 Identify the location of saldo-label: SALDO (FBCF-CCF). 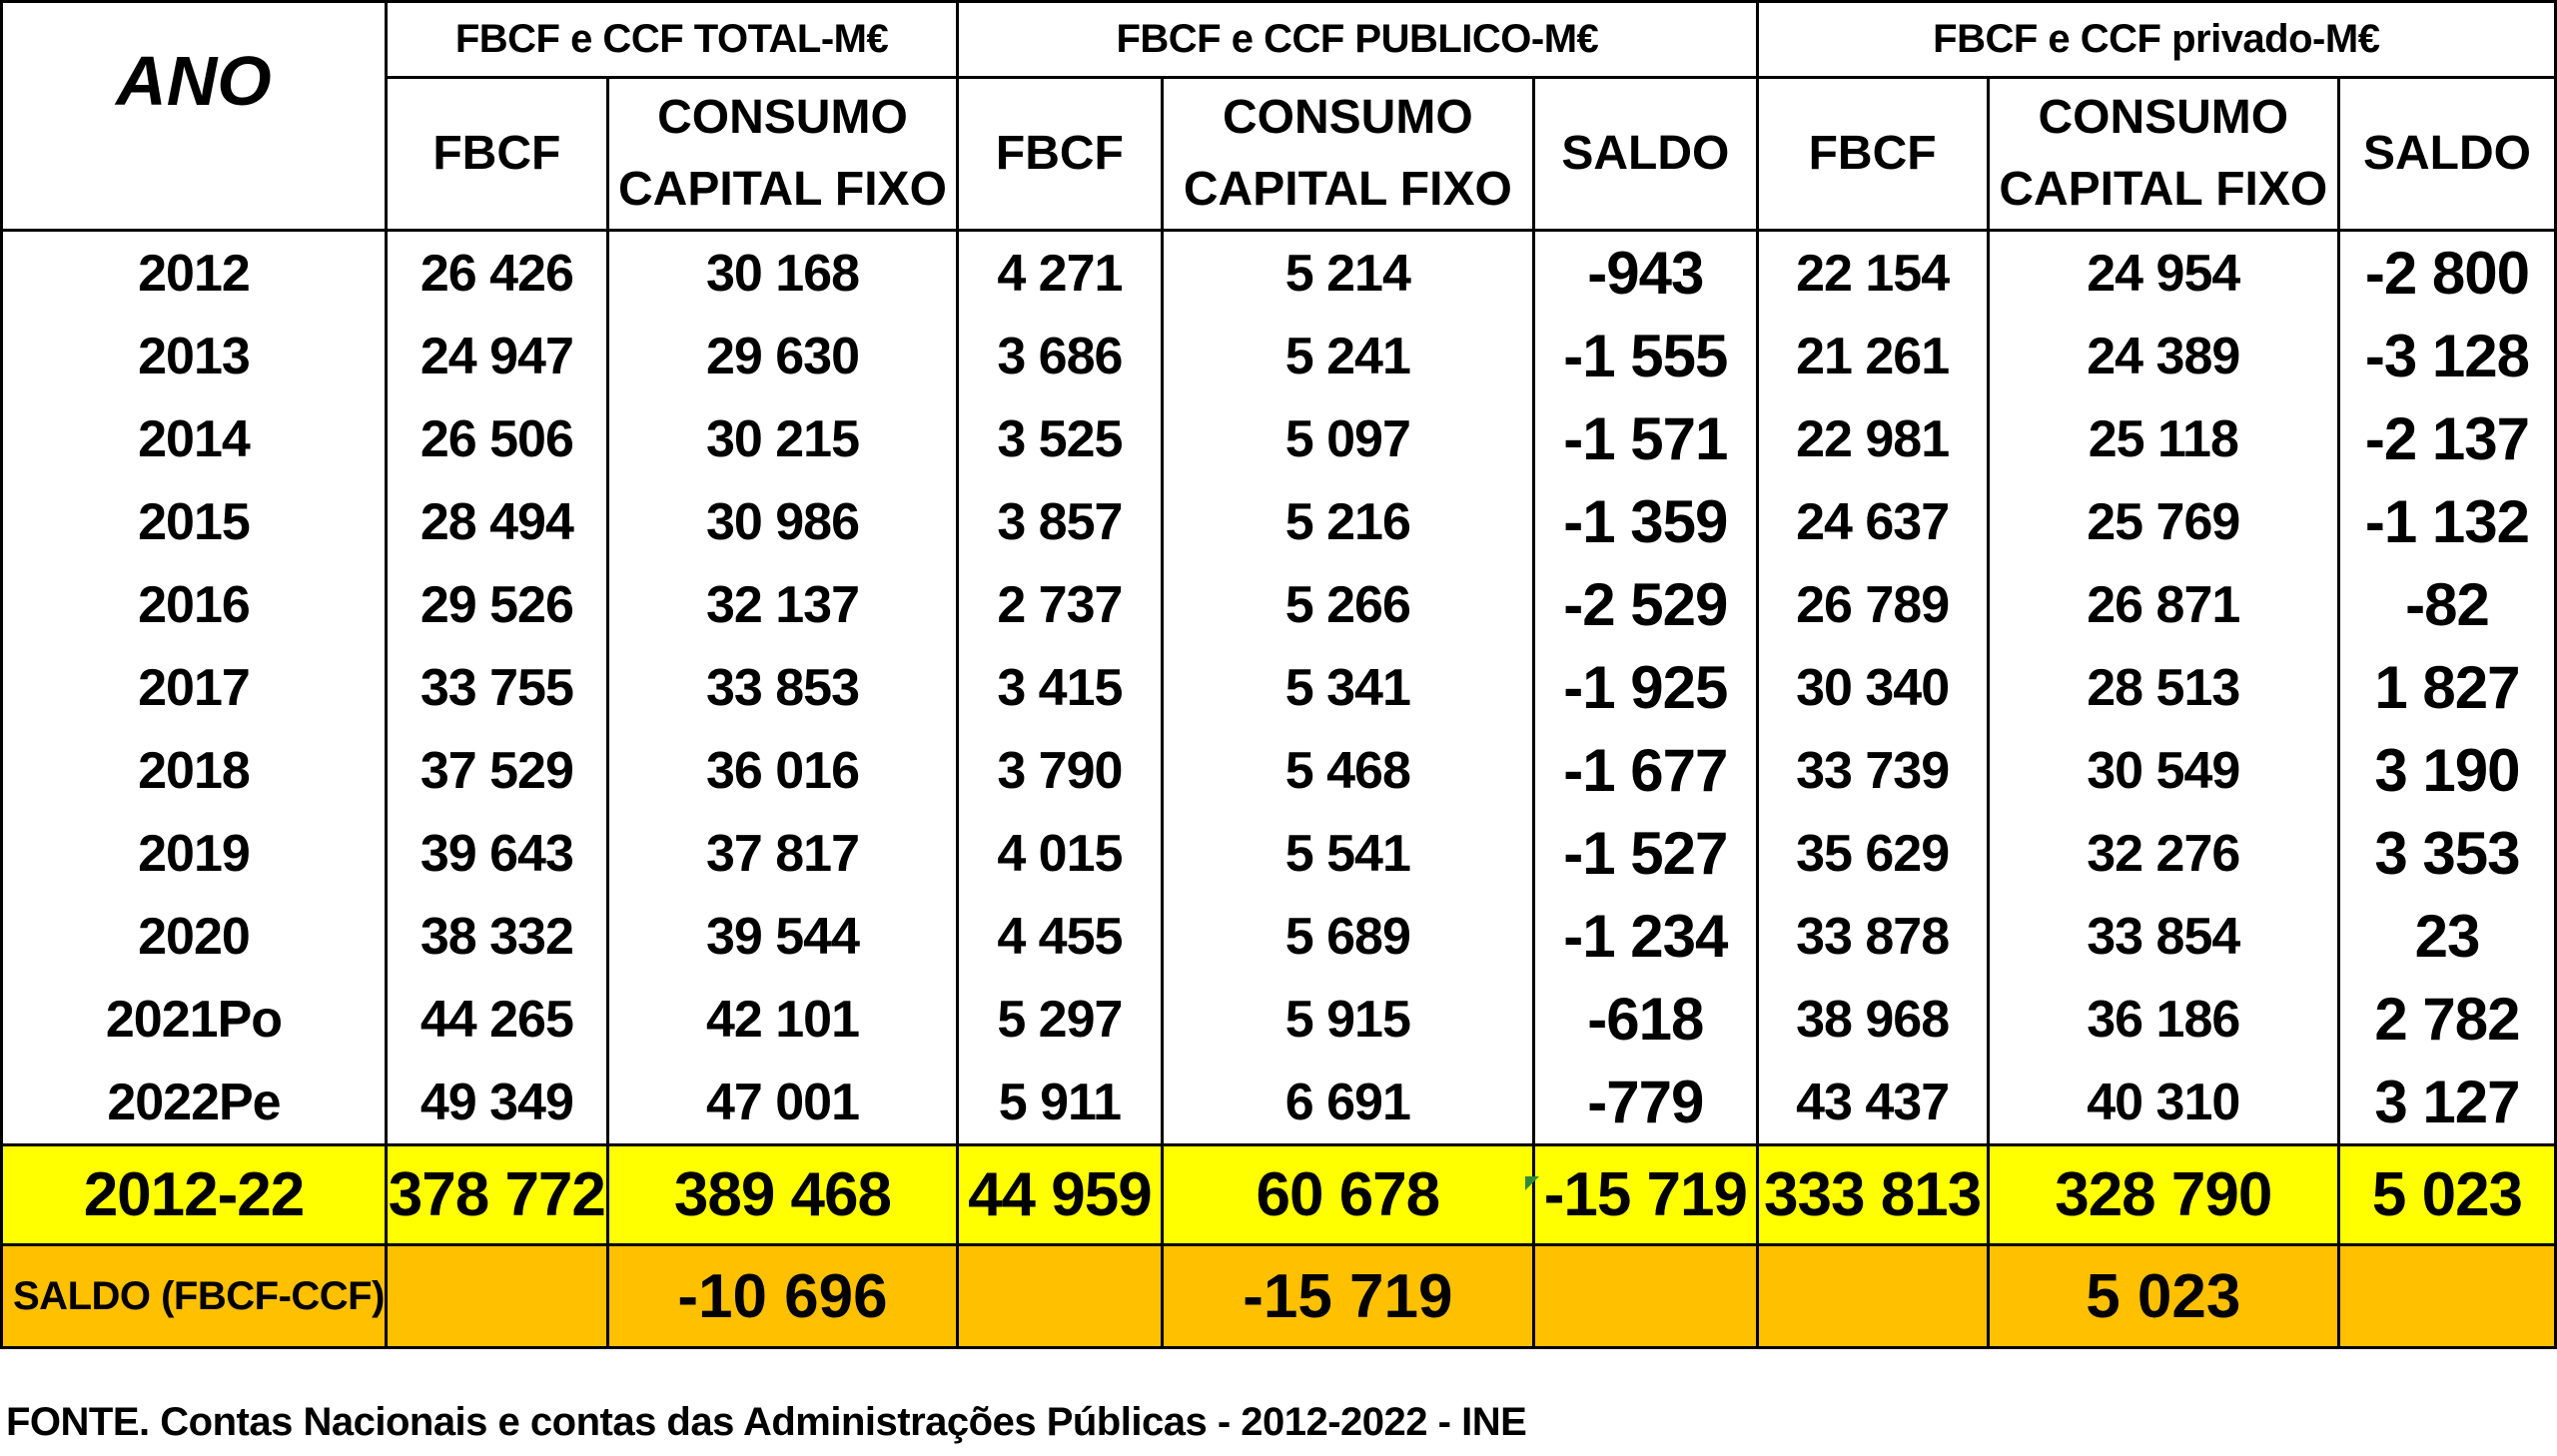
(194, 1296).